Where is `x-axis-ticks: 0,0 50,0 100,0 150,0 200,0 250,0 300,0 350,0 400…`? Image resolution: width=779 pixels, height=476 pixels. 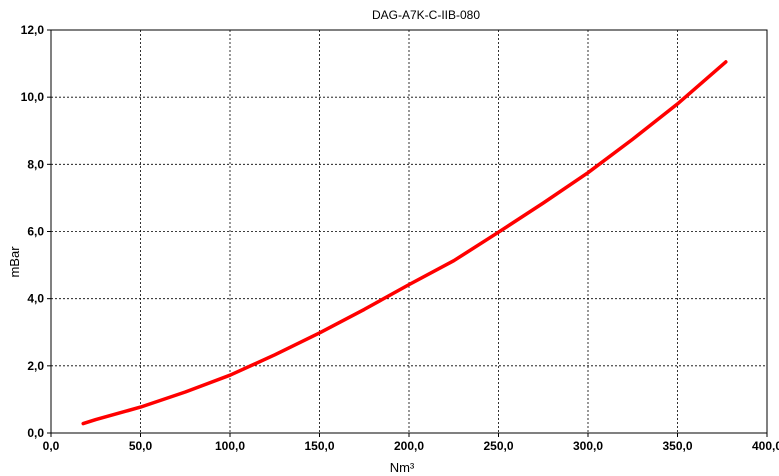
x-axis-ticks: 0,0 50,0 100,0 150,0 200,0 250,0 300,0 350,0 400… is located at coordinates (411, 443).